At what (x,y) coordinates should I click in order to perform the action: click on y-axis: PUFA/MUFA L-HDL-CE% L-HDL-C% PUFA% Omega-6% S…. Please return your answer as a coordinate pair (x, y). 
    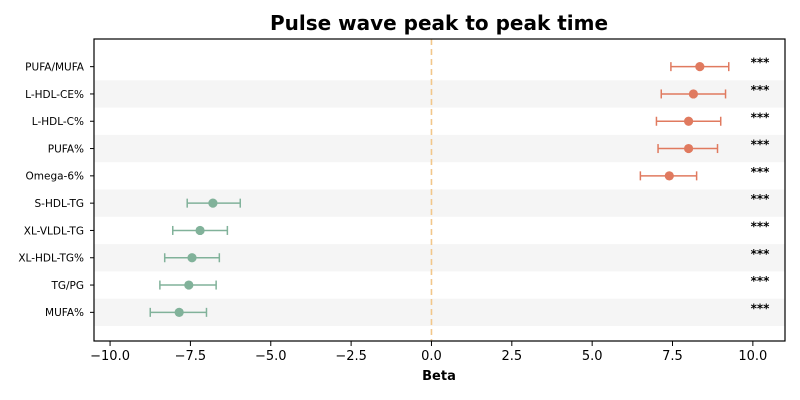
    Looking at the image, I should click on (56, 190).